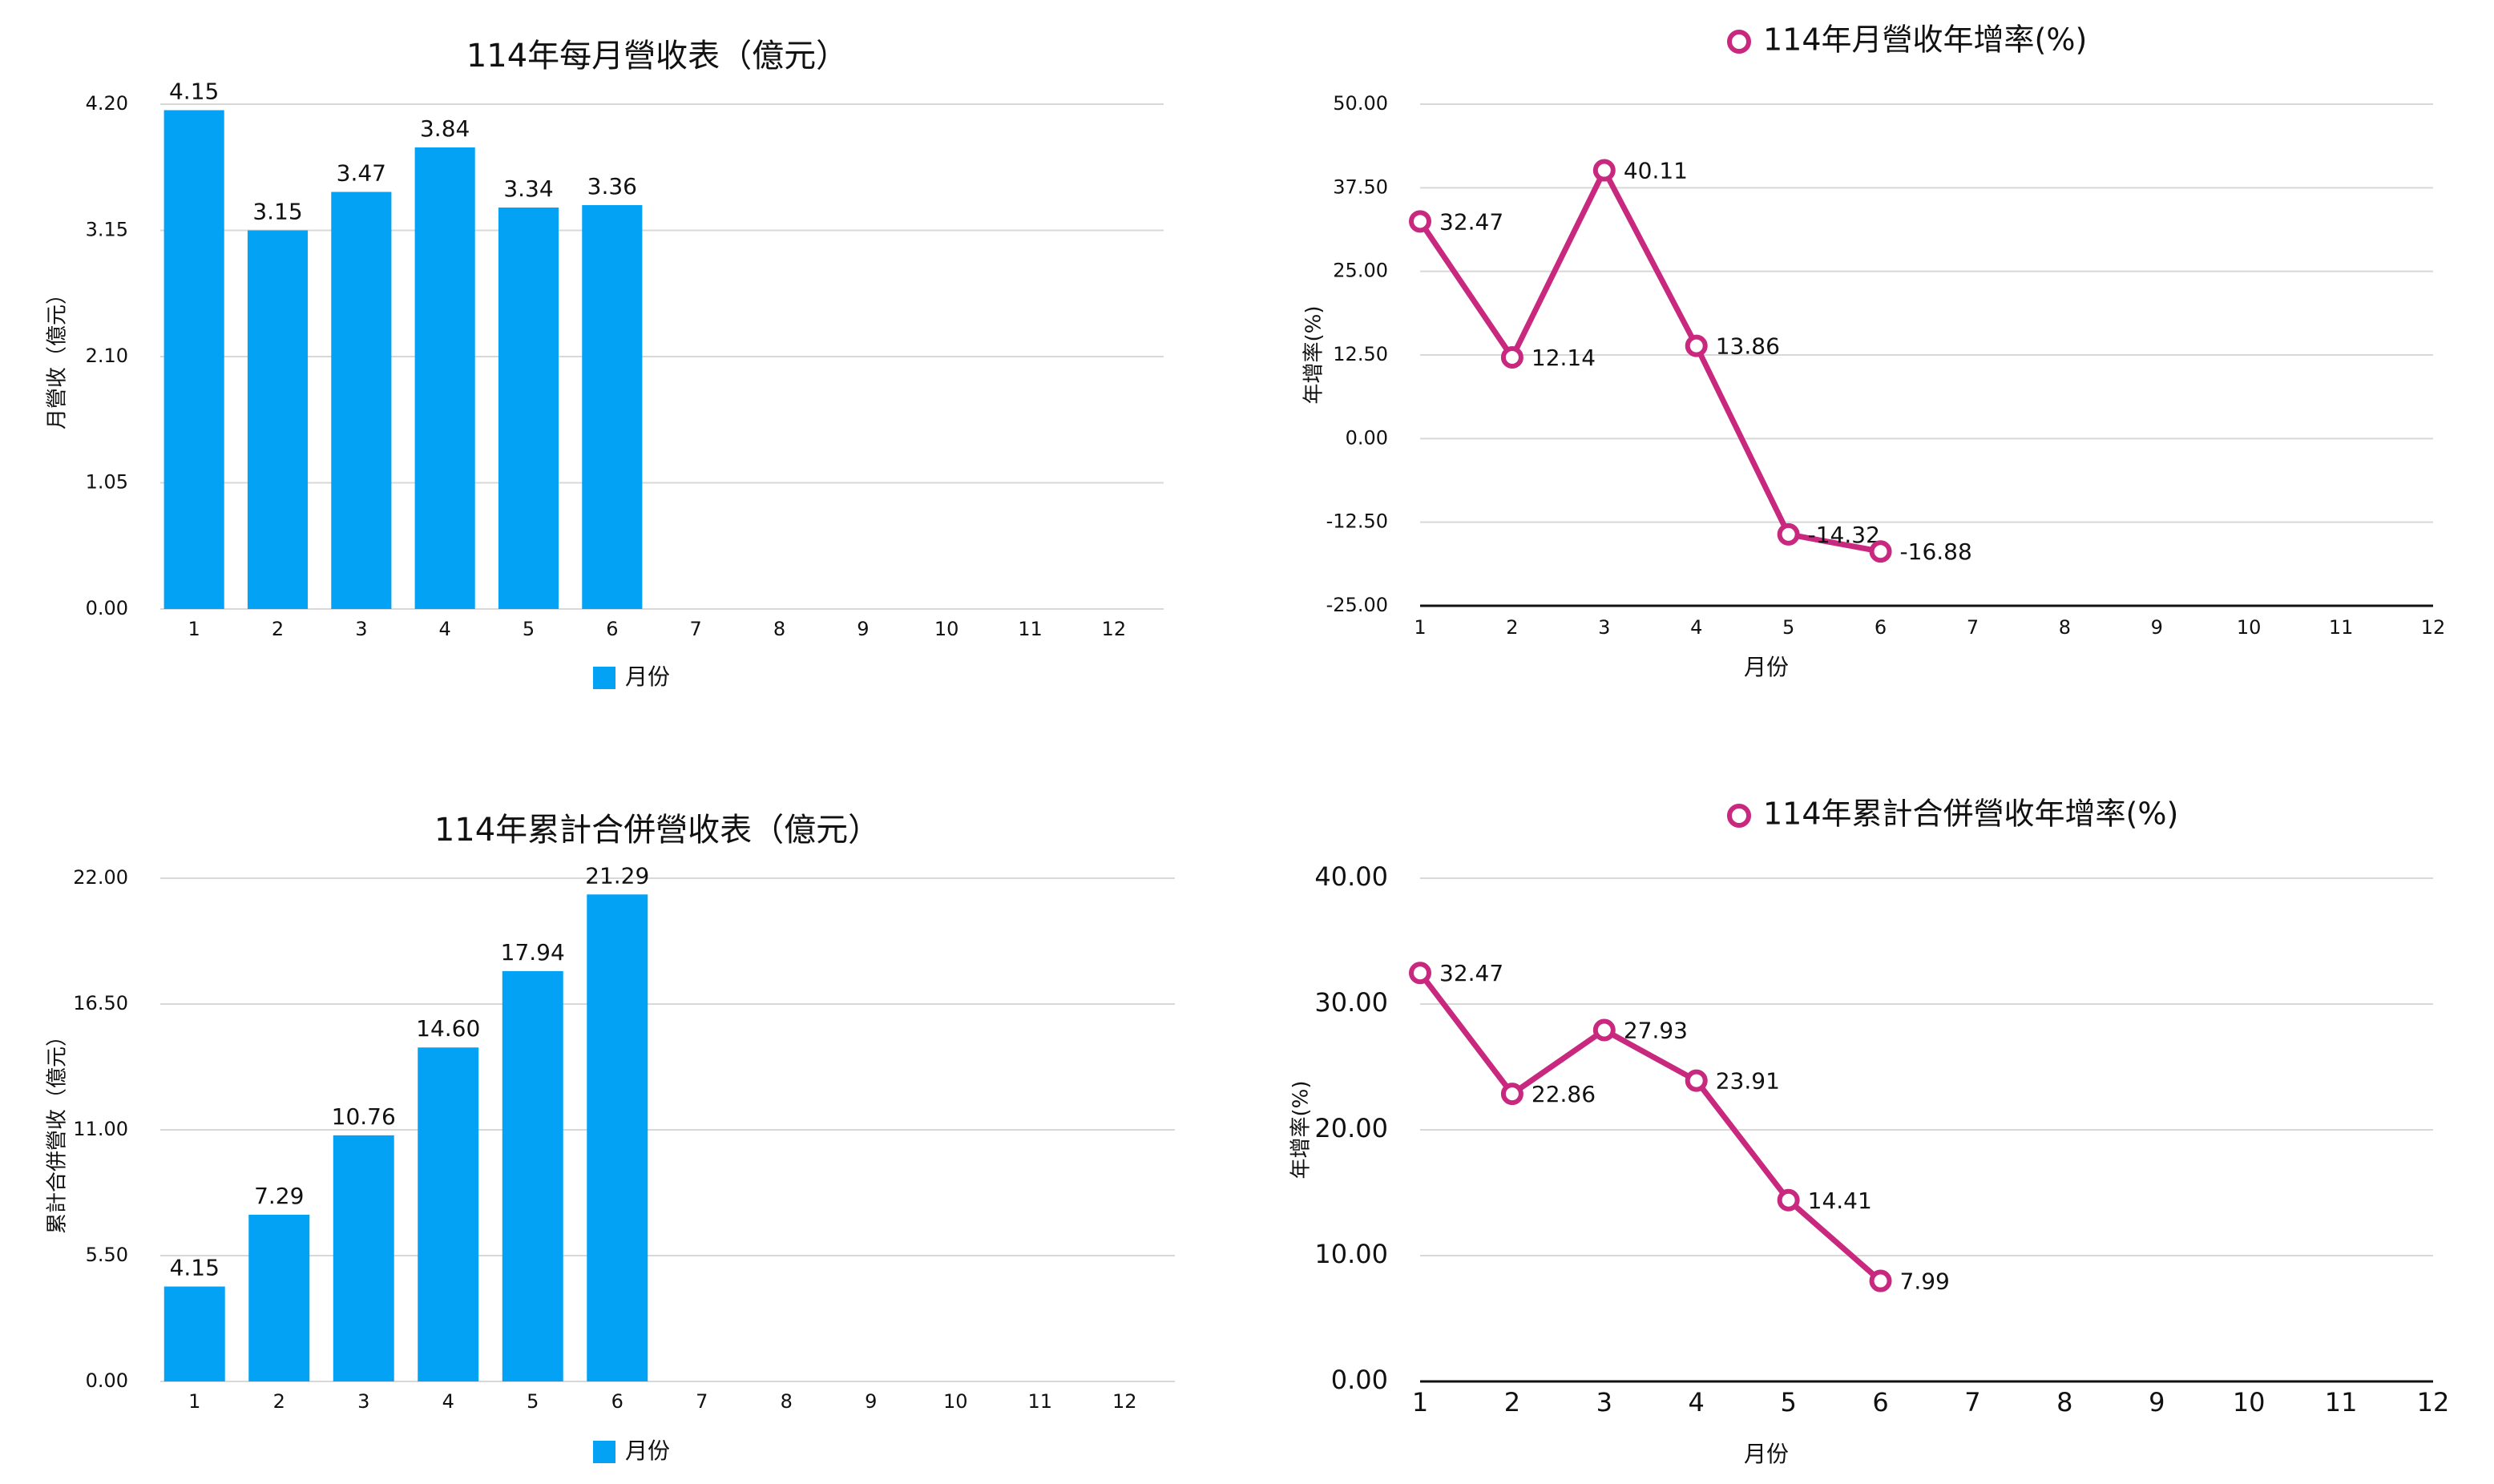  Describe the element at coordinates (1357, 605) in the screenshot. I see `y-tick-label: -25.00` at that location.